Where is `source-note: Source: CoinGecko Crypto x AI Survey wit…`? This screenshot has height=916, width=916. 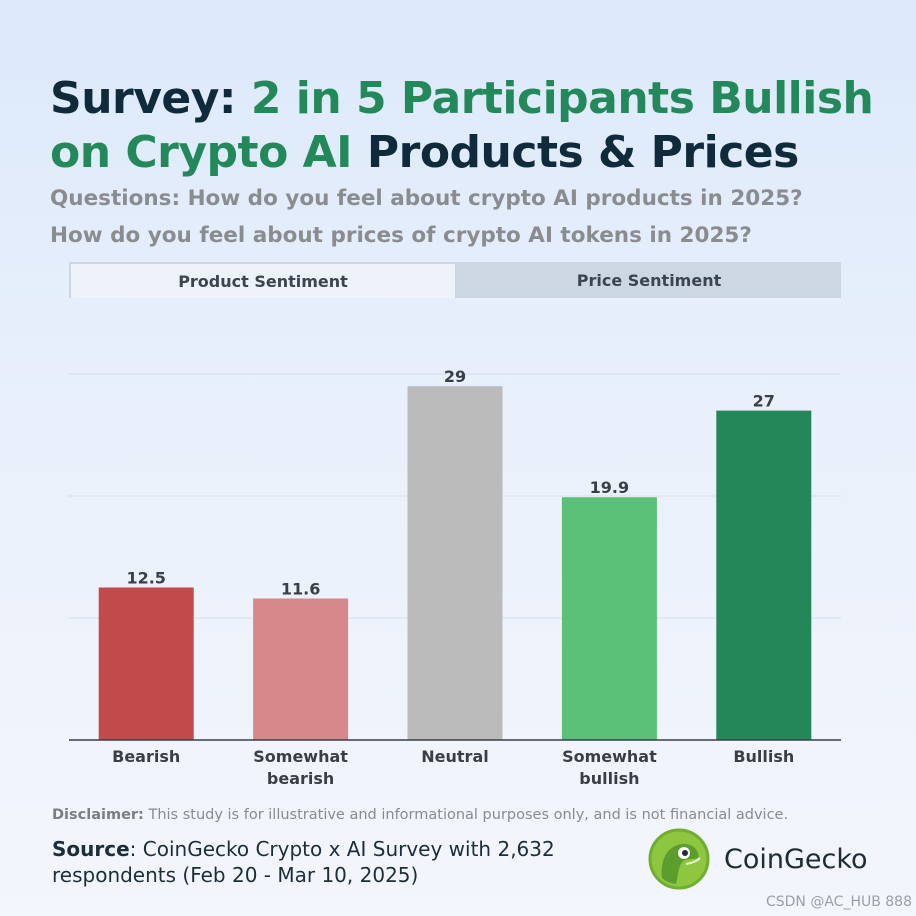
source-note: Source: CoinGecko Crypto x AI Survey wit… is located at coordinates (322, 862).